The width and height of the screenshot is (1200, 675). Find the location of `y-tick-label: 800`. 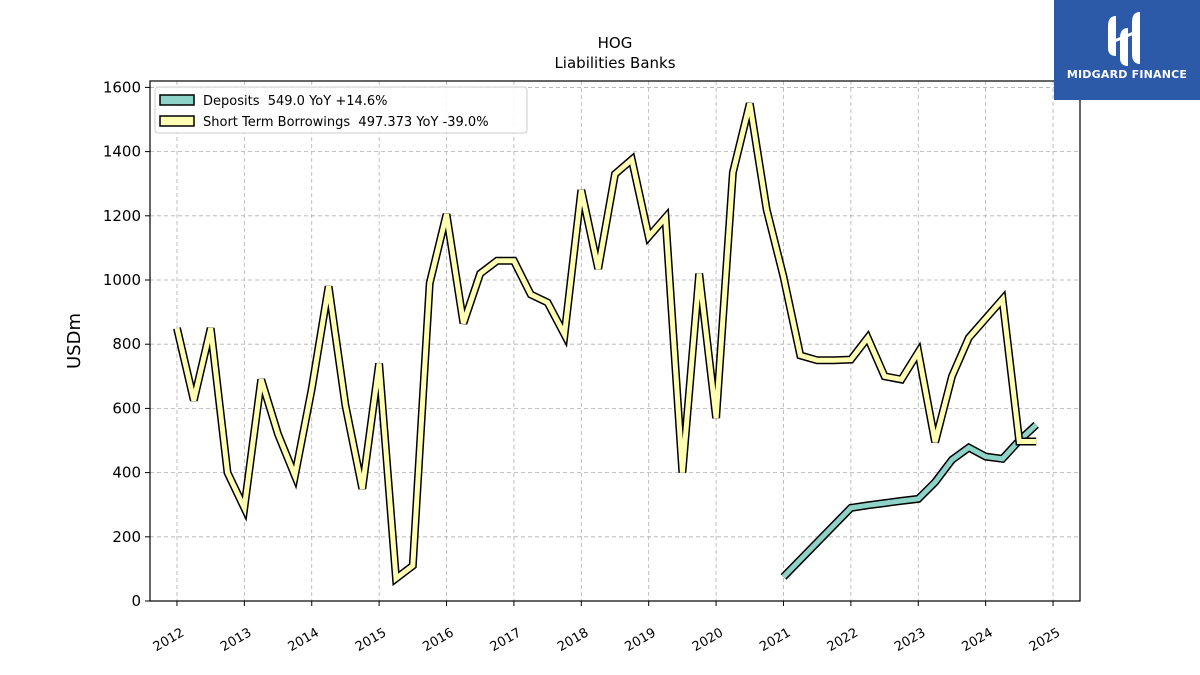

y-tick-label: 800 is located at coordinates (126, 344).